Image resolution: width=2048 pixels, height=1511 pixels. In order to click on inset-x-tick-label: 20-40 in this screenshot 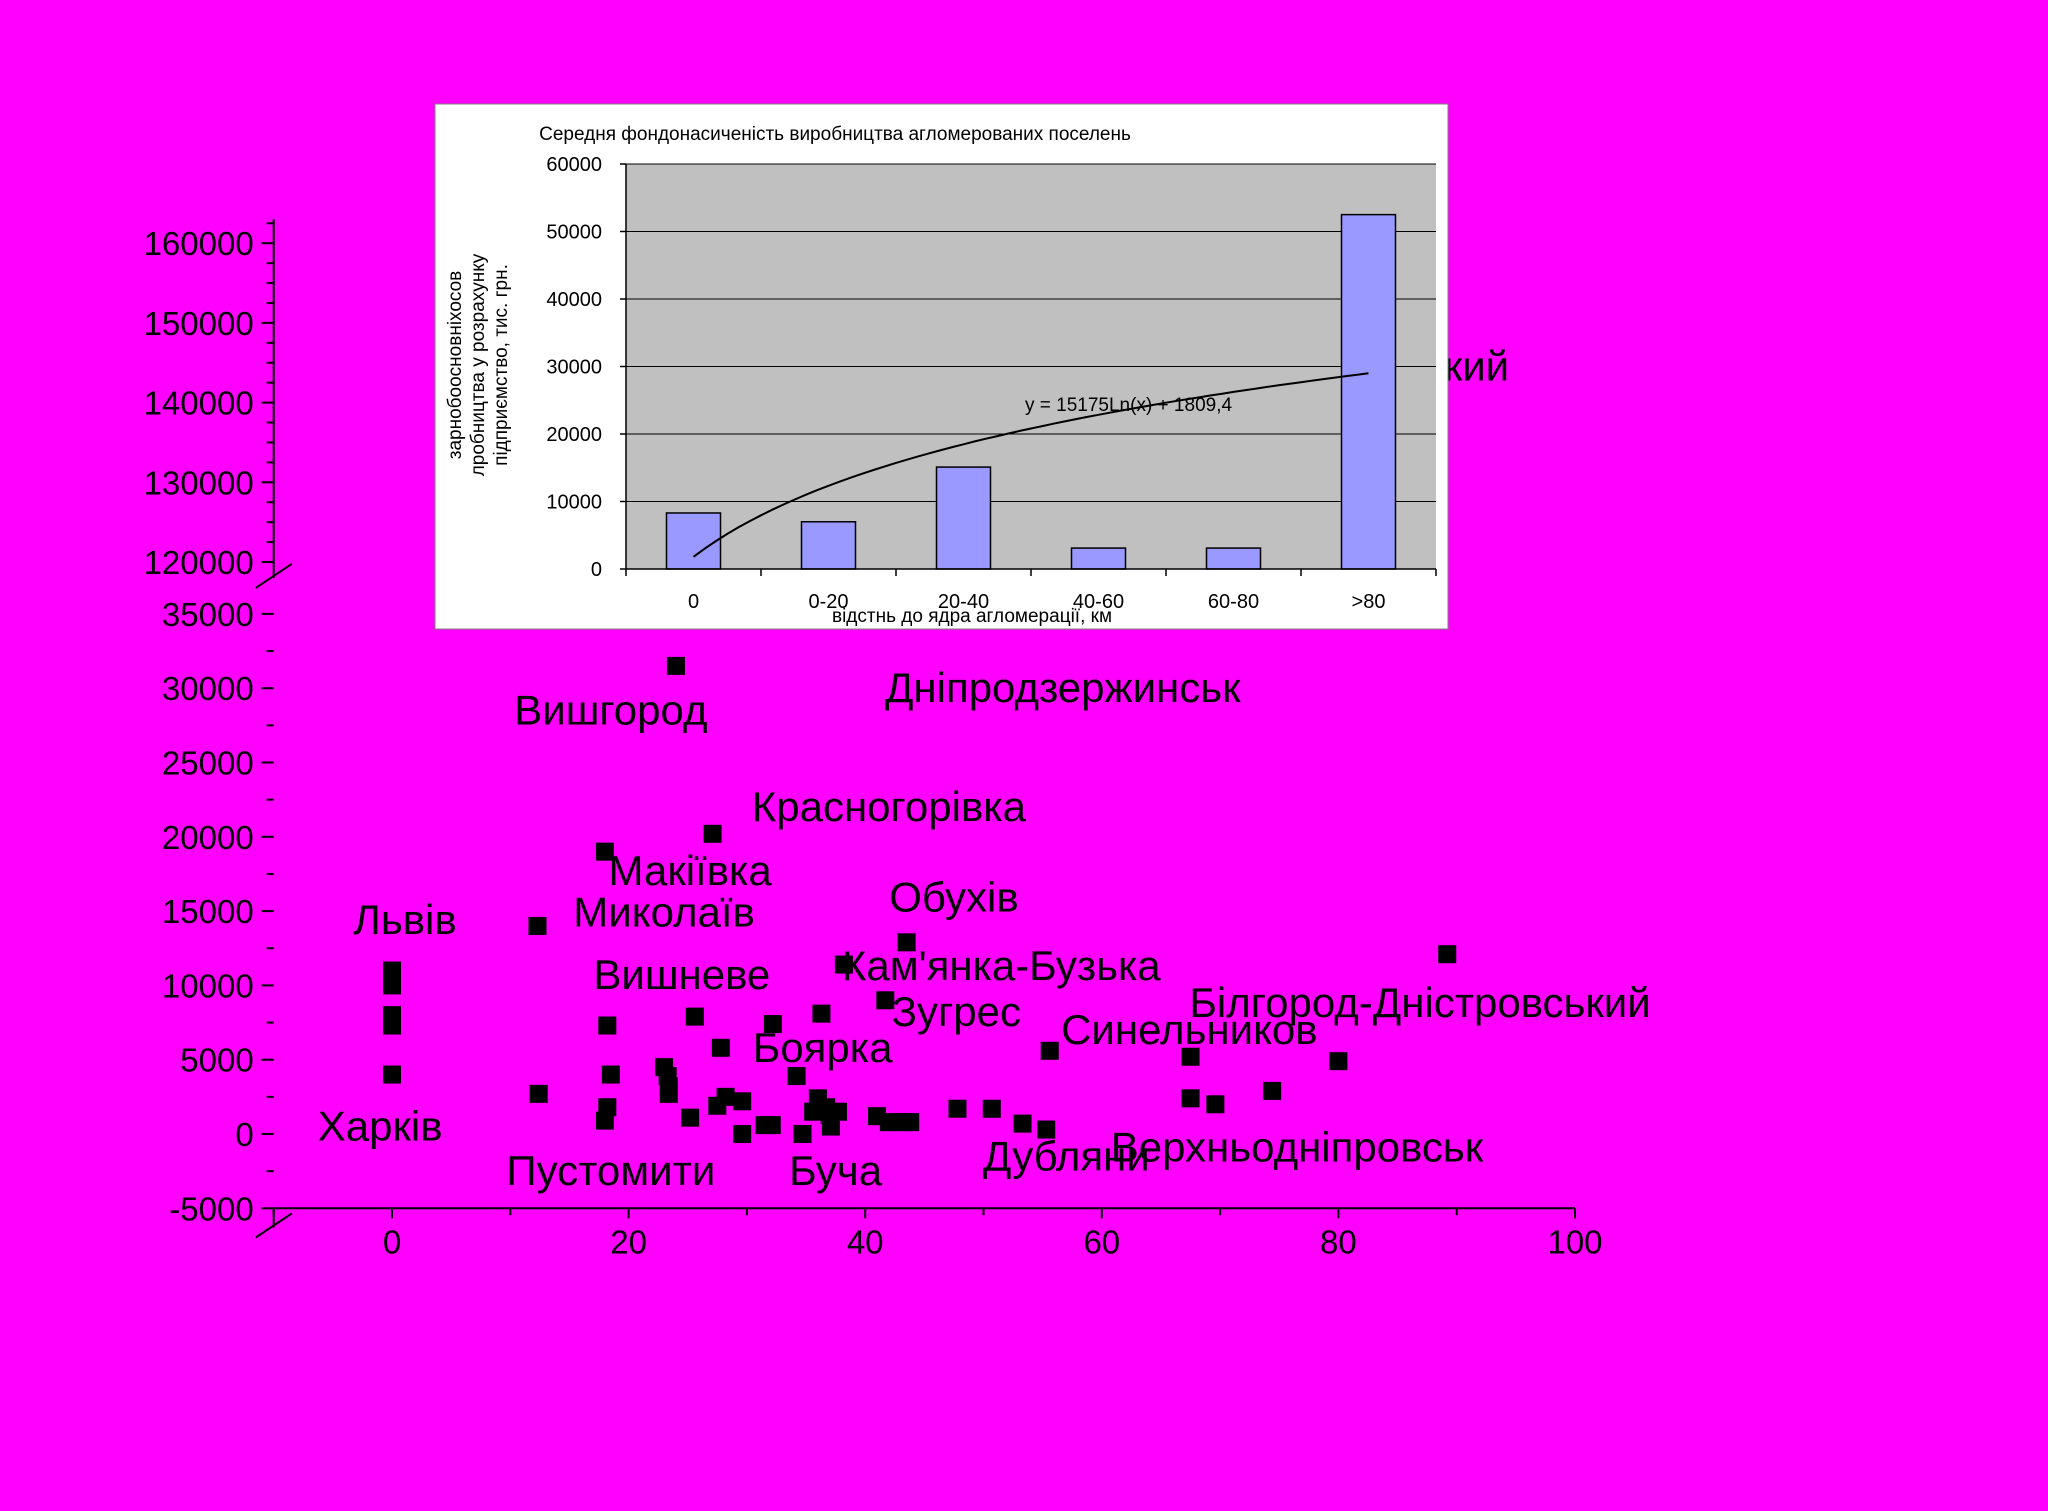, I will do `click(963, 602)`.